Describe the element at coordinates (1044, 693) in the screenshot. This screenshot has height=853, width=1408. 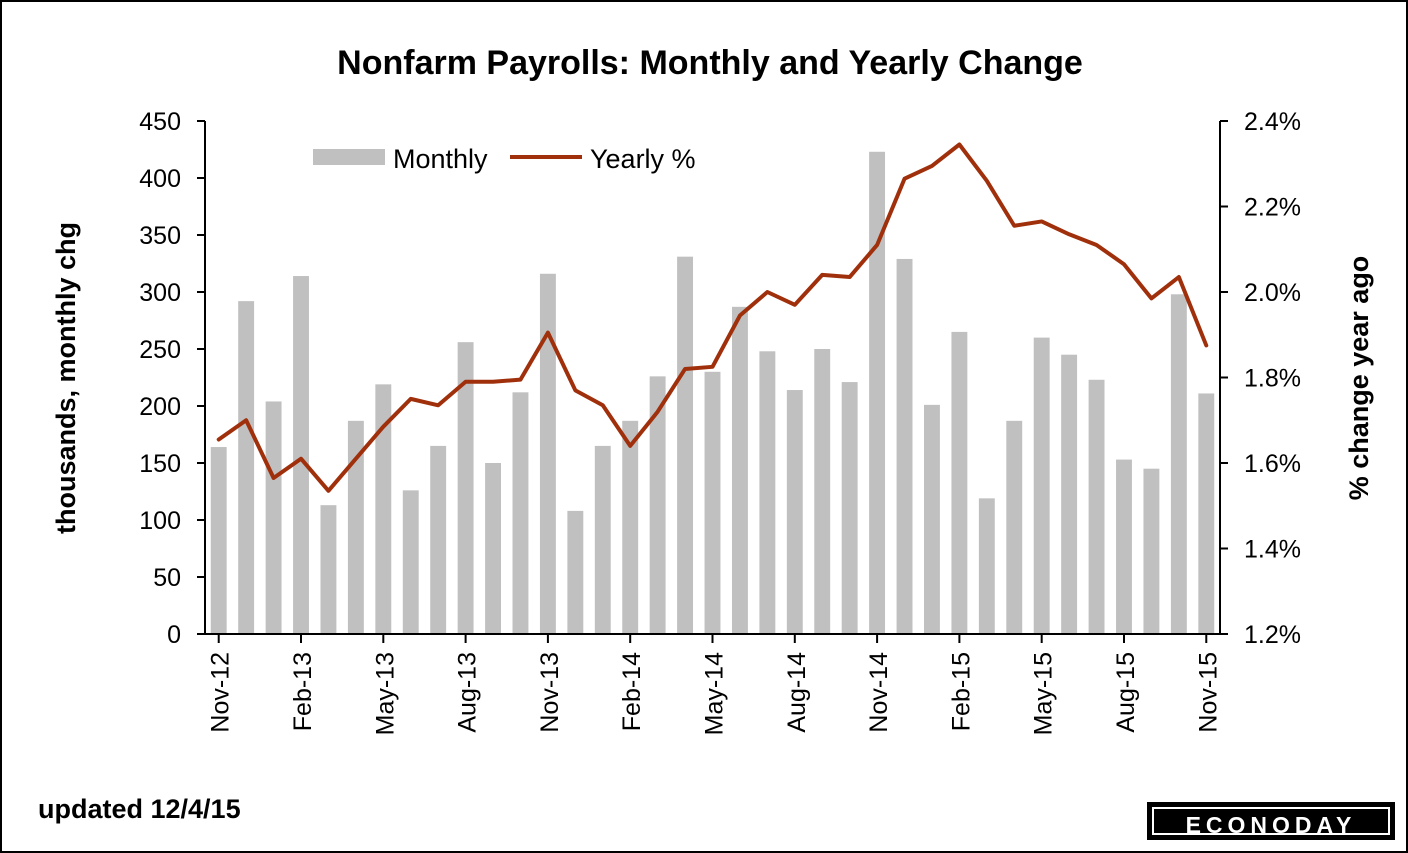
I see `x-tick-label: May-15` at that location.